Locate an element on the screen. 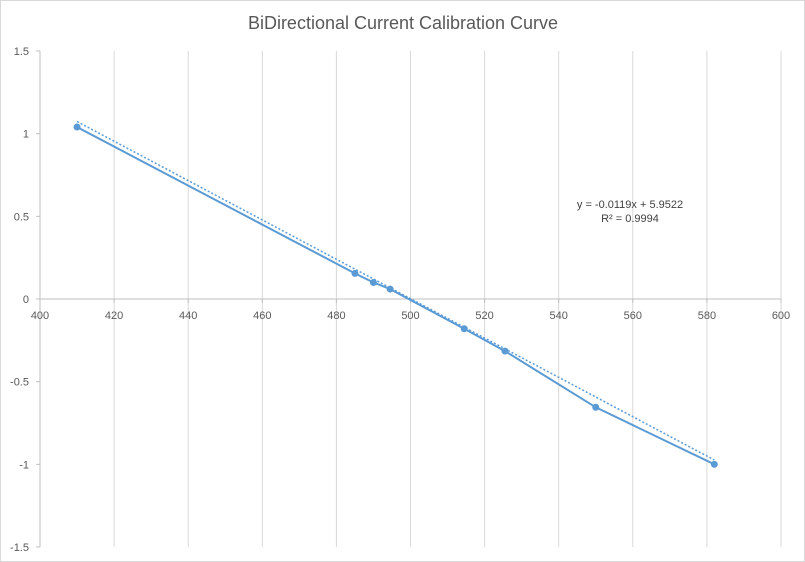  x-tick-label: 500 is located at coordinates (410, 316).